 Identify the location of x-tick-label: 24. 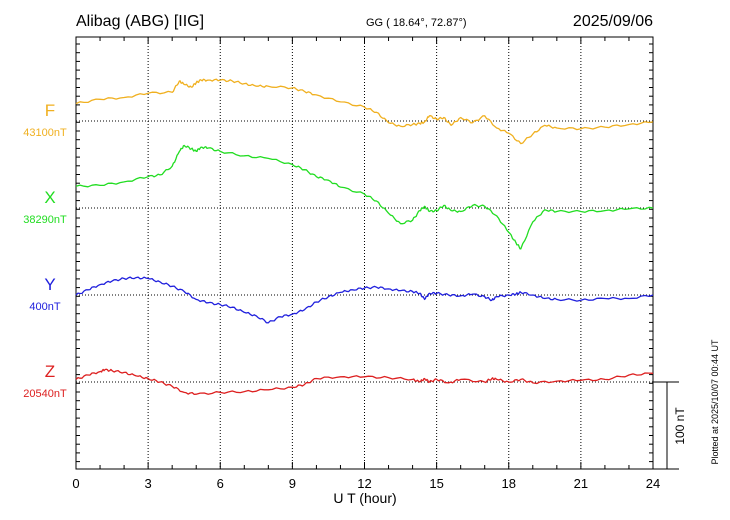
(653, 483).